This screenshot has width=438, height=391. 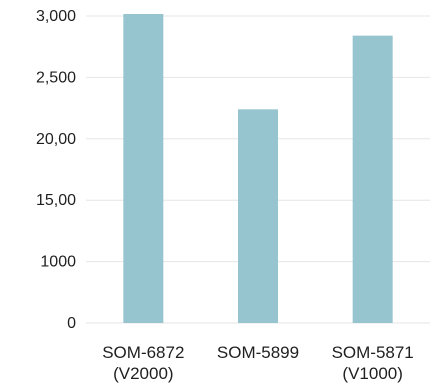 I want to click on y-tick-label: 3,000, so click(x=56, y=16).